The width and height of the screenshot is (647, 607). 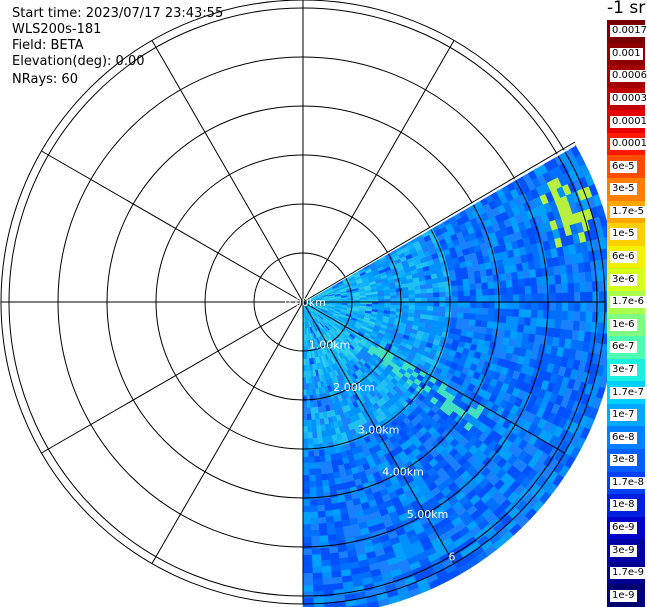 What do you see at coordinates (623, 166) in the screenshot?
I see `colorbar-label: 6e-5` at bounding box center [623, 166].